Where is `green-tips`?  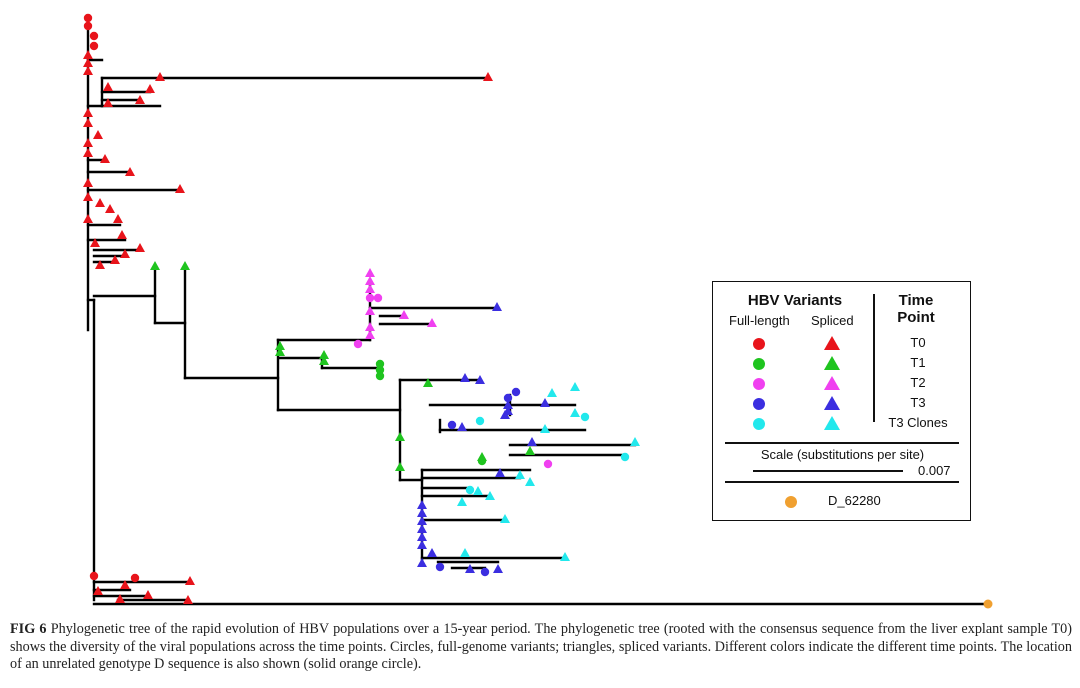 green-tips is located at coordinates (342, 366).